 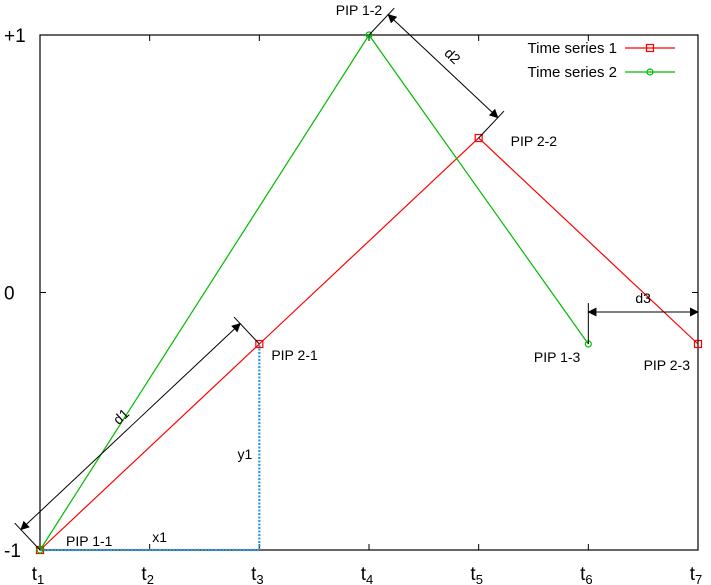 I want to click on x-tick-label: t6, so click(x=586, y=574).